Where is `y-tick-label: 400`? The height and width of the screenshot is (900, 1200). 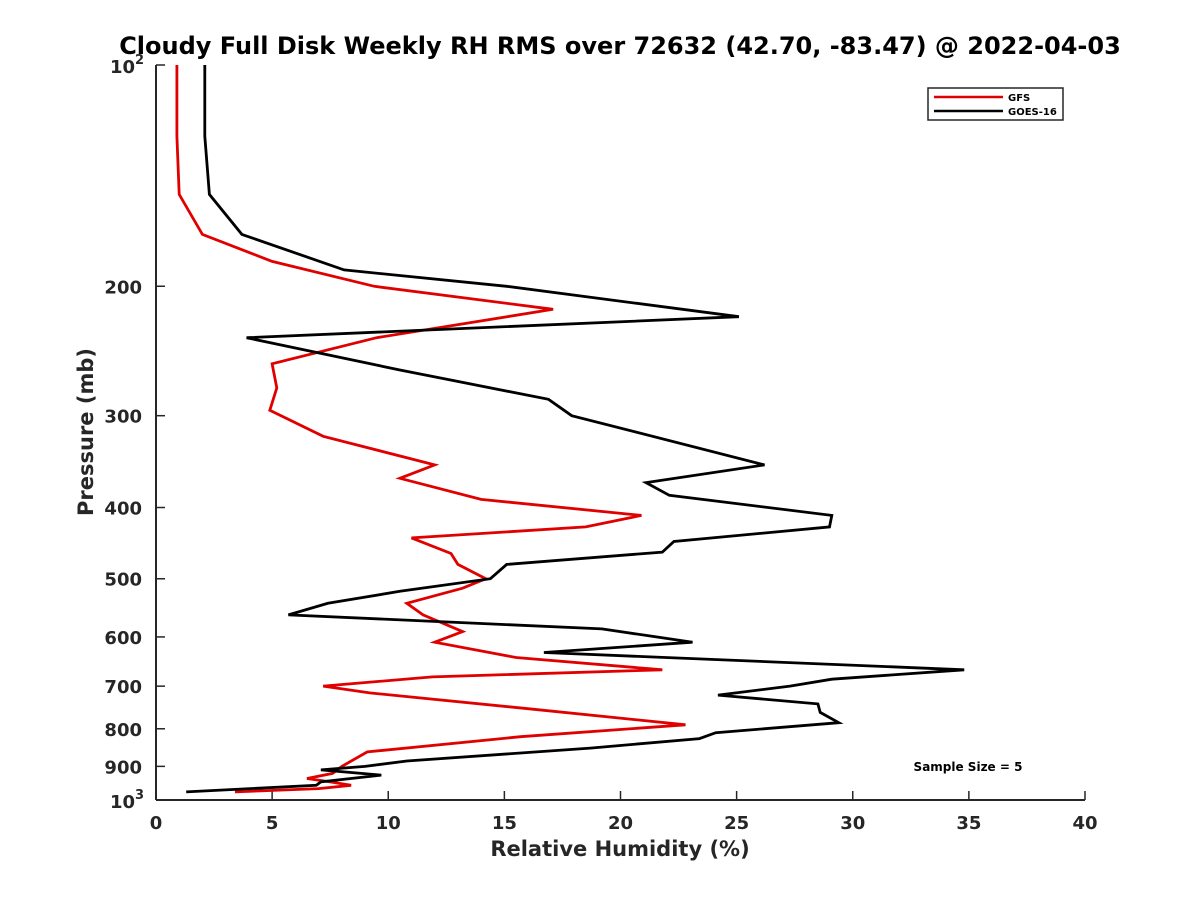 y-tick-label: 400 is located at coordinates (123, 509).